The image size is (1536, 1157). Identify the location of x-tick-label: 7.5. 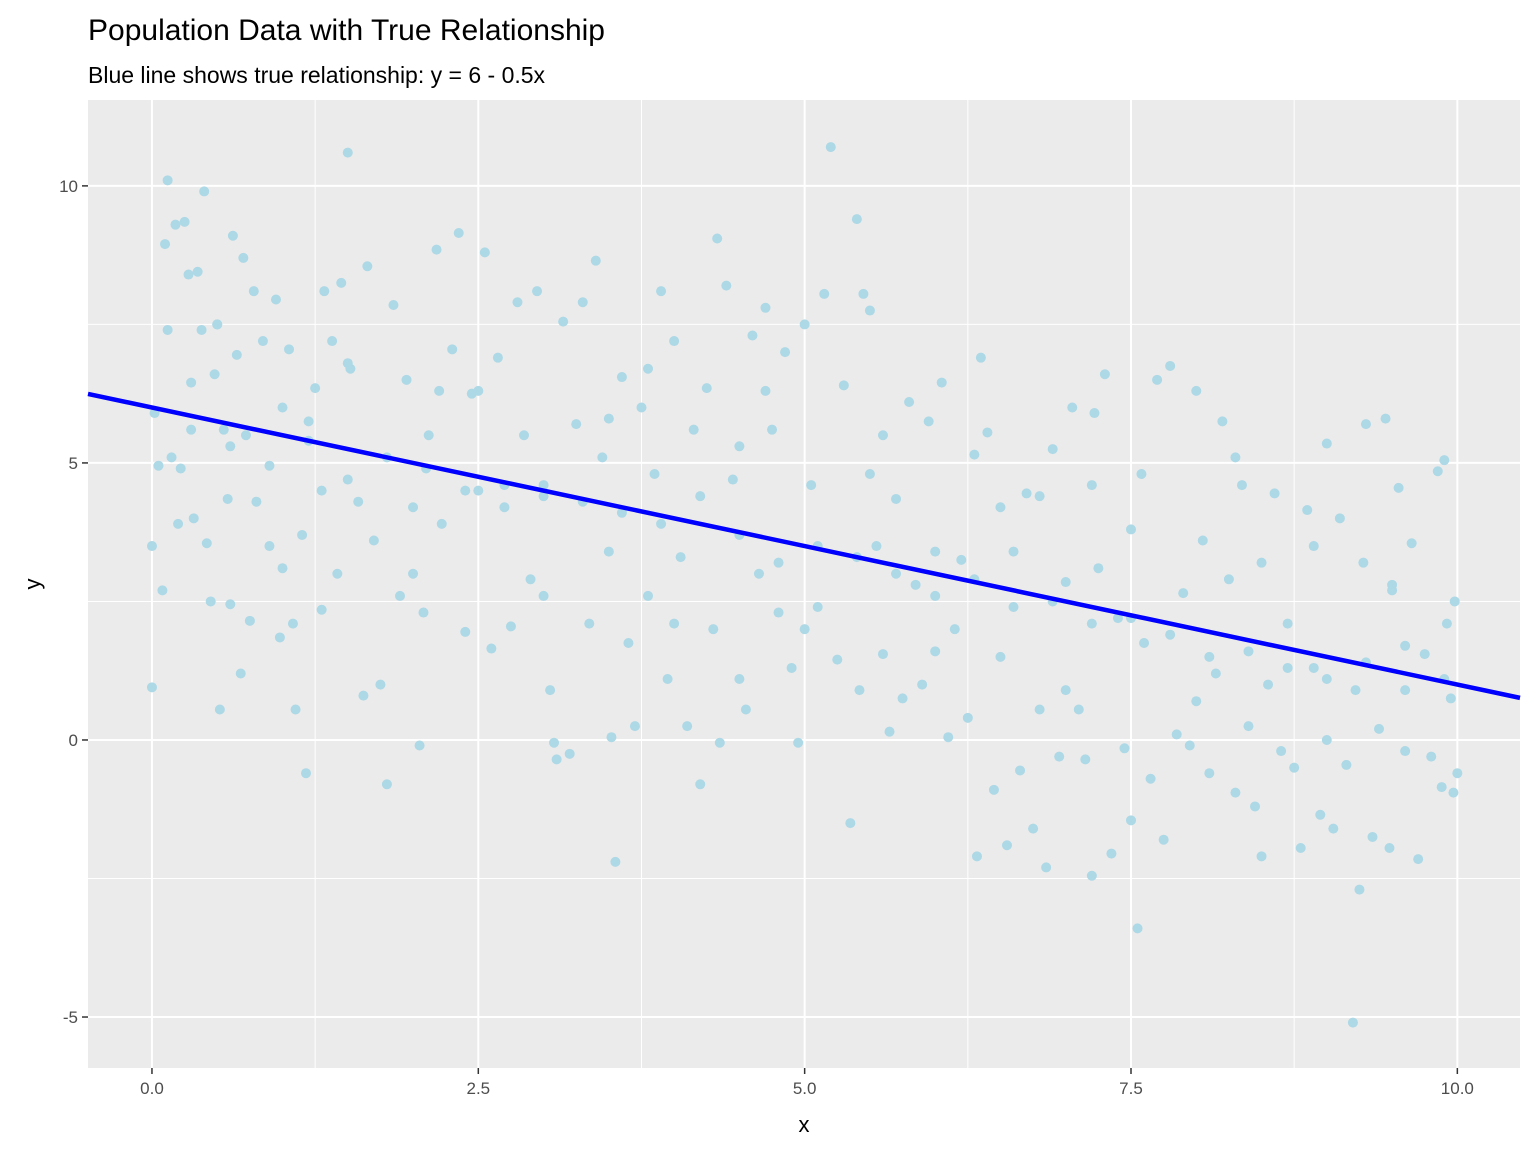
(1131, 1088).